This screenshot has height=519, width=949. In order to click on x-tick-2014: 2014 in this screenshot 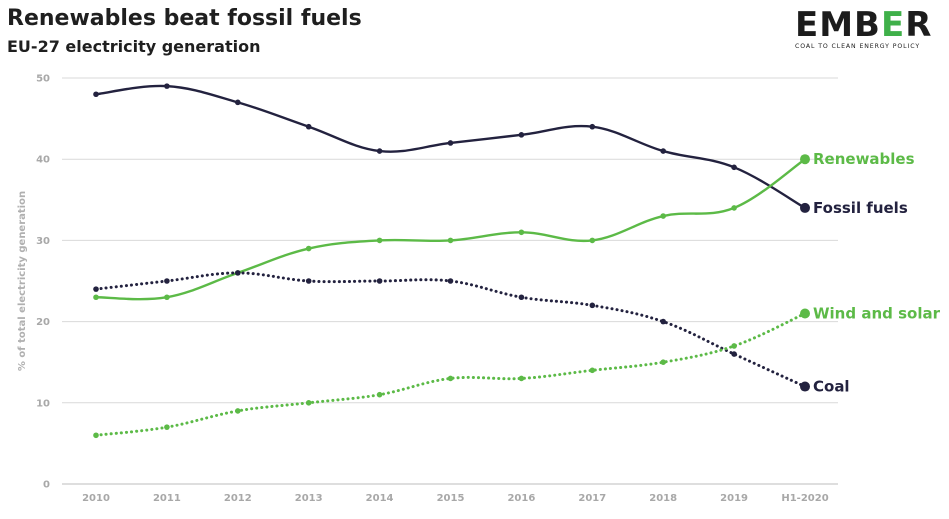, I will do `click(380, 498)`.